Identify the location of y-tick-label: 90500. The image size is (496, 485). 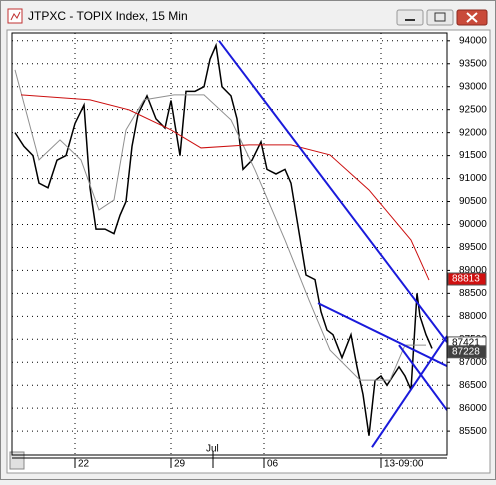
(473, 201).